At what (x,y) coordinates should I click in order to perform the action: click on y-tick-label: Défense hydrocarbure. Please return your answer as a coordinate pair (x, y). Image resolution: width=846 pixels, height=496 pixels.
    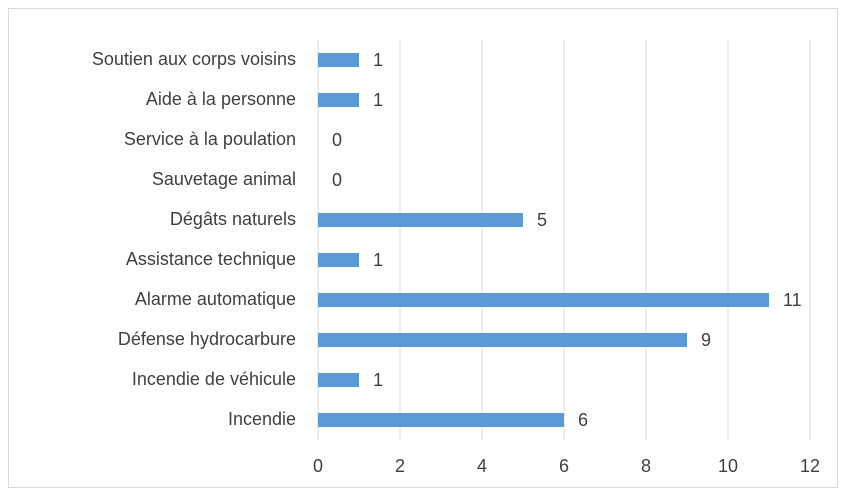
    Looking at the image, I should click on (207, 339).